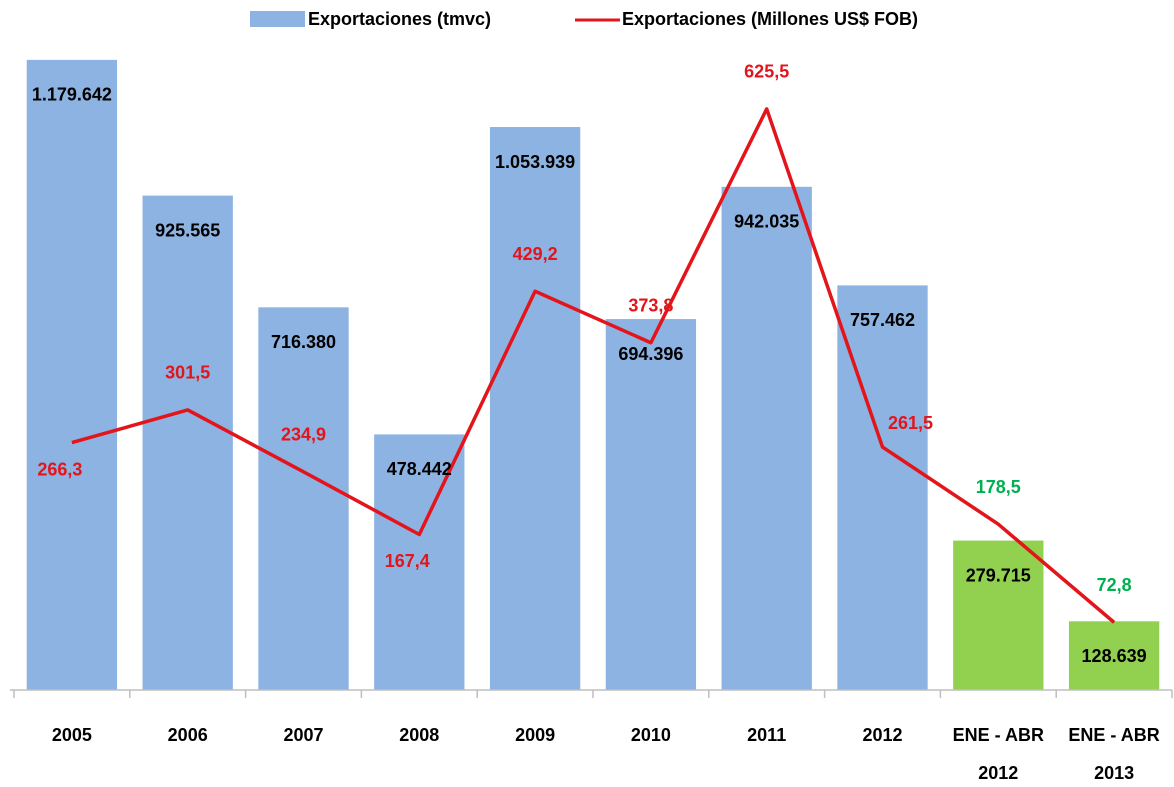 This screenshot has height=787, width=1174. What do you see at coordinates (650, 305) in the screenshot?
I see `line-value-label: 373,8` at bounding box center [650, 305].